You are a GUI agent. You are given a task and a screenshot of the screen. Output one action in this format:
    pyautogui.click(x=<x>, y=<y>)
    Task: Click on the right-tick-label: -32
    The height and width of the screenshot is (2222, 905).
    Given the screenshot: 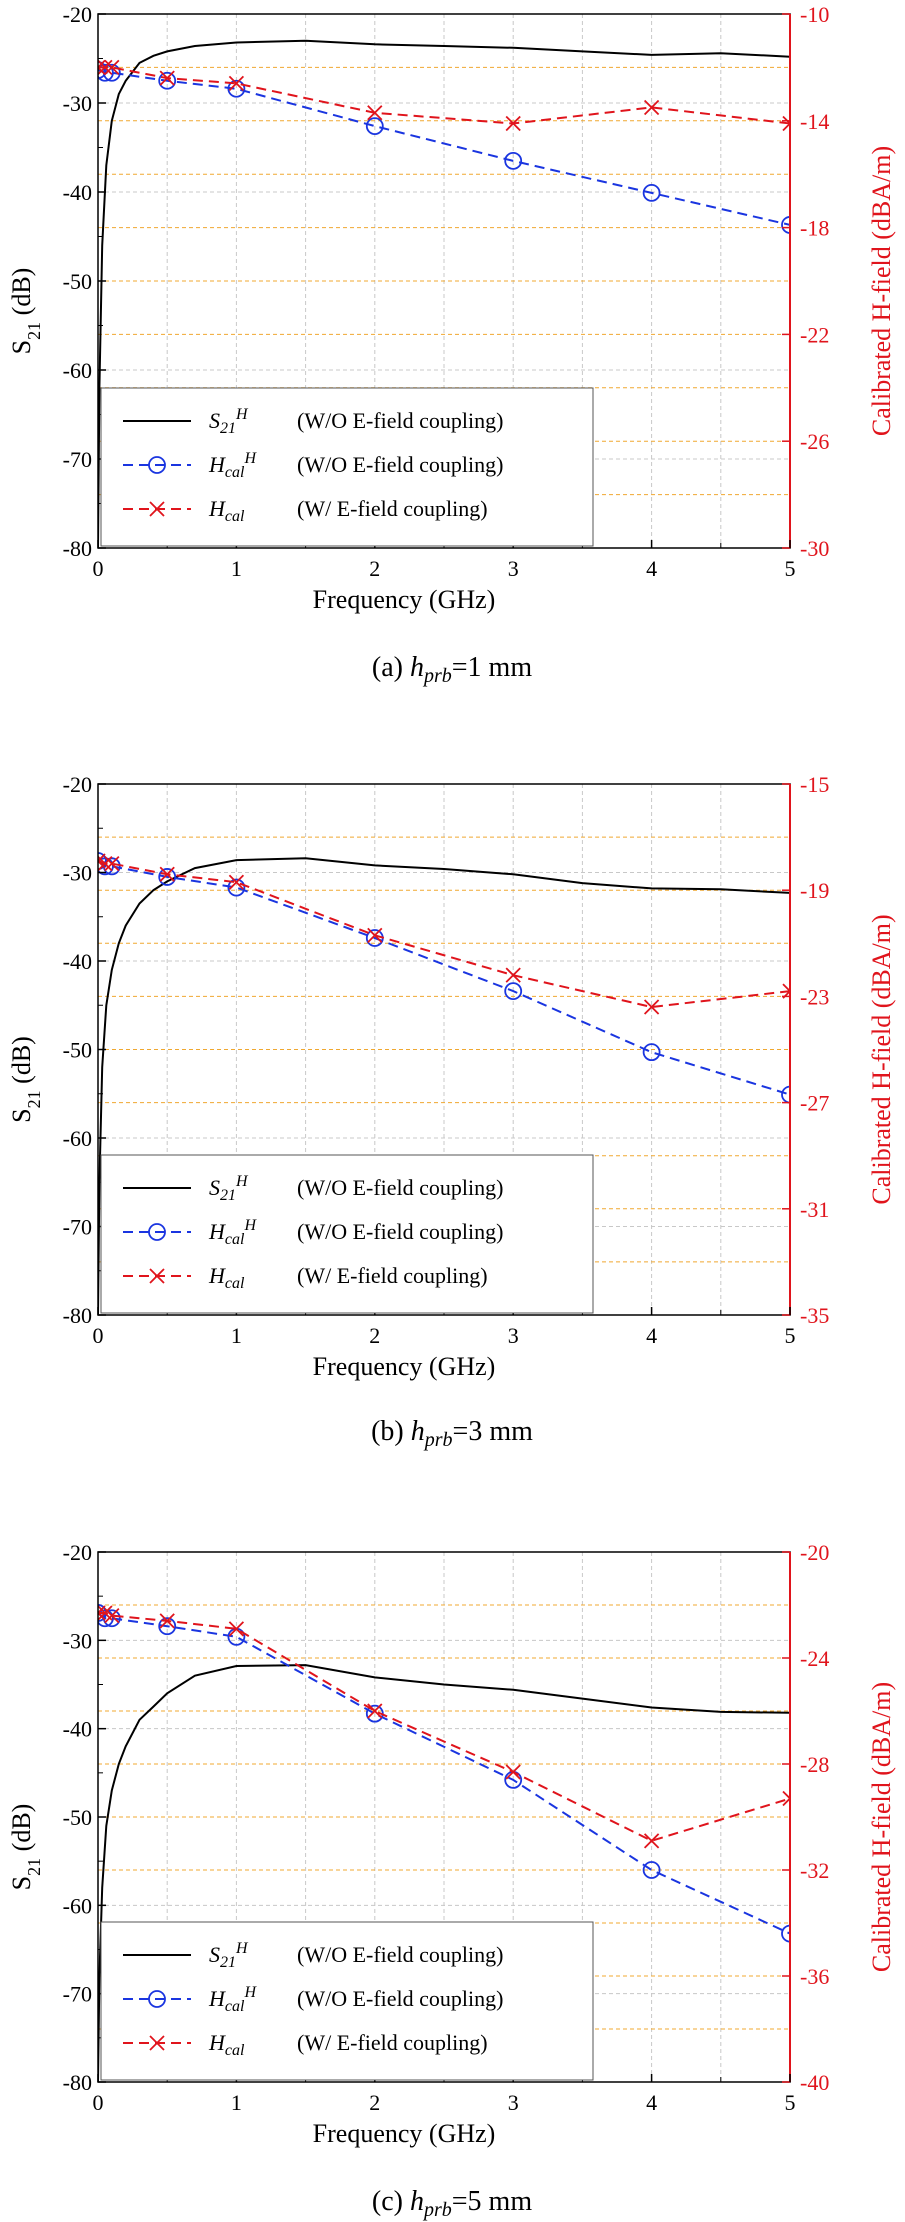 What is the action you would take?
    pyautogui.click(x=814, y=1870)
    